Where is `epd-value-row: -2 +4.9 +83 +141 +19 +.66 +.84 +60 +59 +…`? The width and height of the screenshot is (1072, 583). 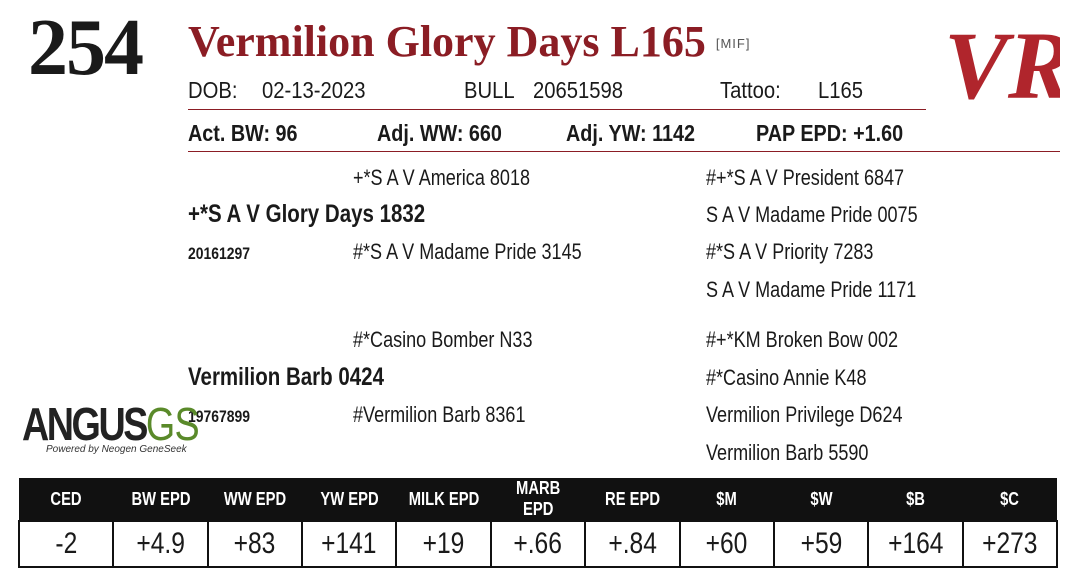
epd-value-row: -2 +4.9 +83 +141 +19 +.66 +.84 +60 +59 +… is located at coordinates (538, 544).